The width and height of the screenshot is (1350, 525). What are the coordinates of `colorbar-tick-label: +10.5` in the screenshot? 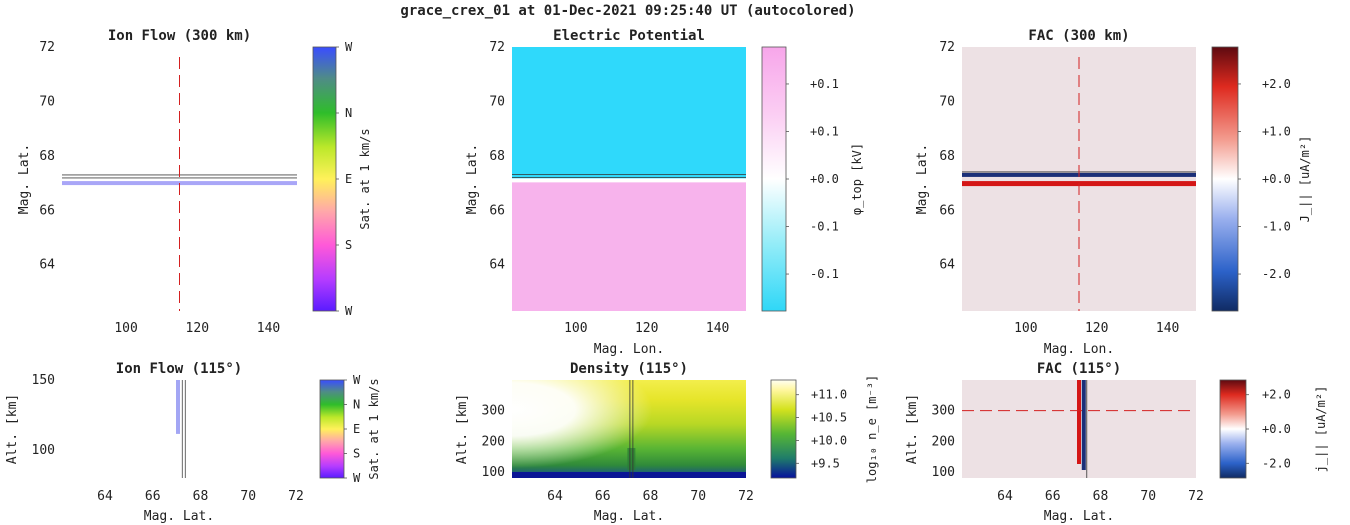 It's located at (829, 418).